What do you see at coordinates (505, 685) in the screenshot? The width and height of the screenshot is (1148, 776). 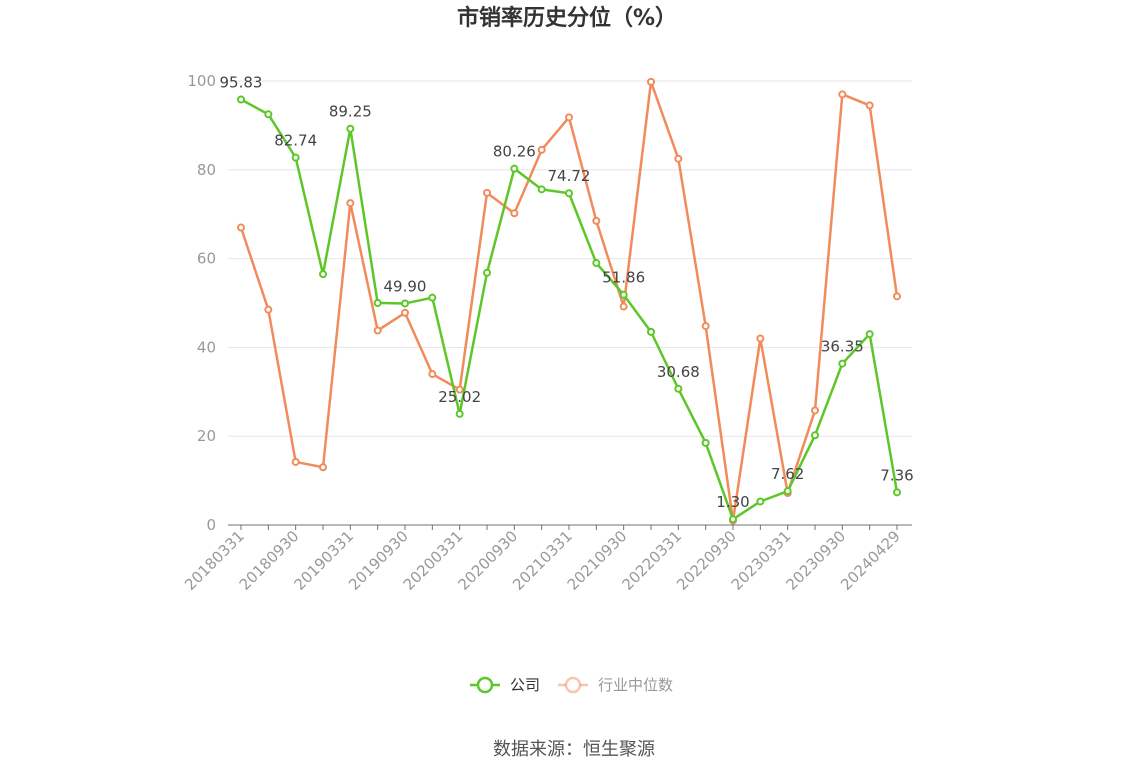 I see `legend-item: 公司` at bounding box center [505, 685].